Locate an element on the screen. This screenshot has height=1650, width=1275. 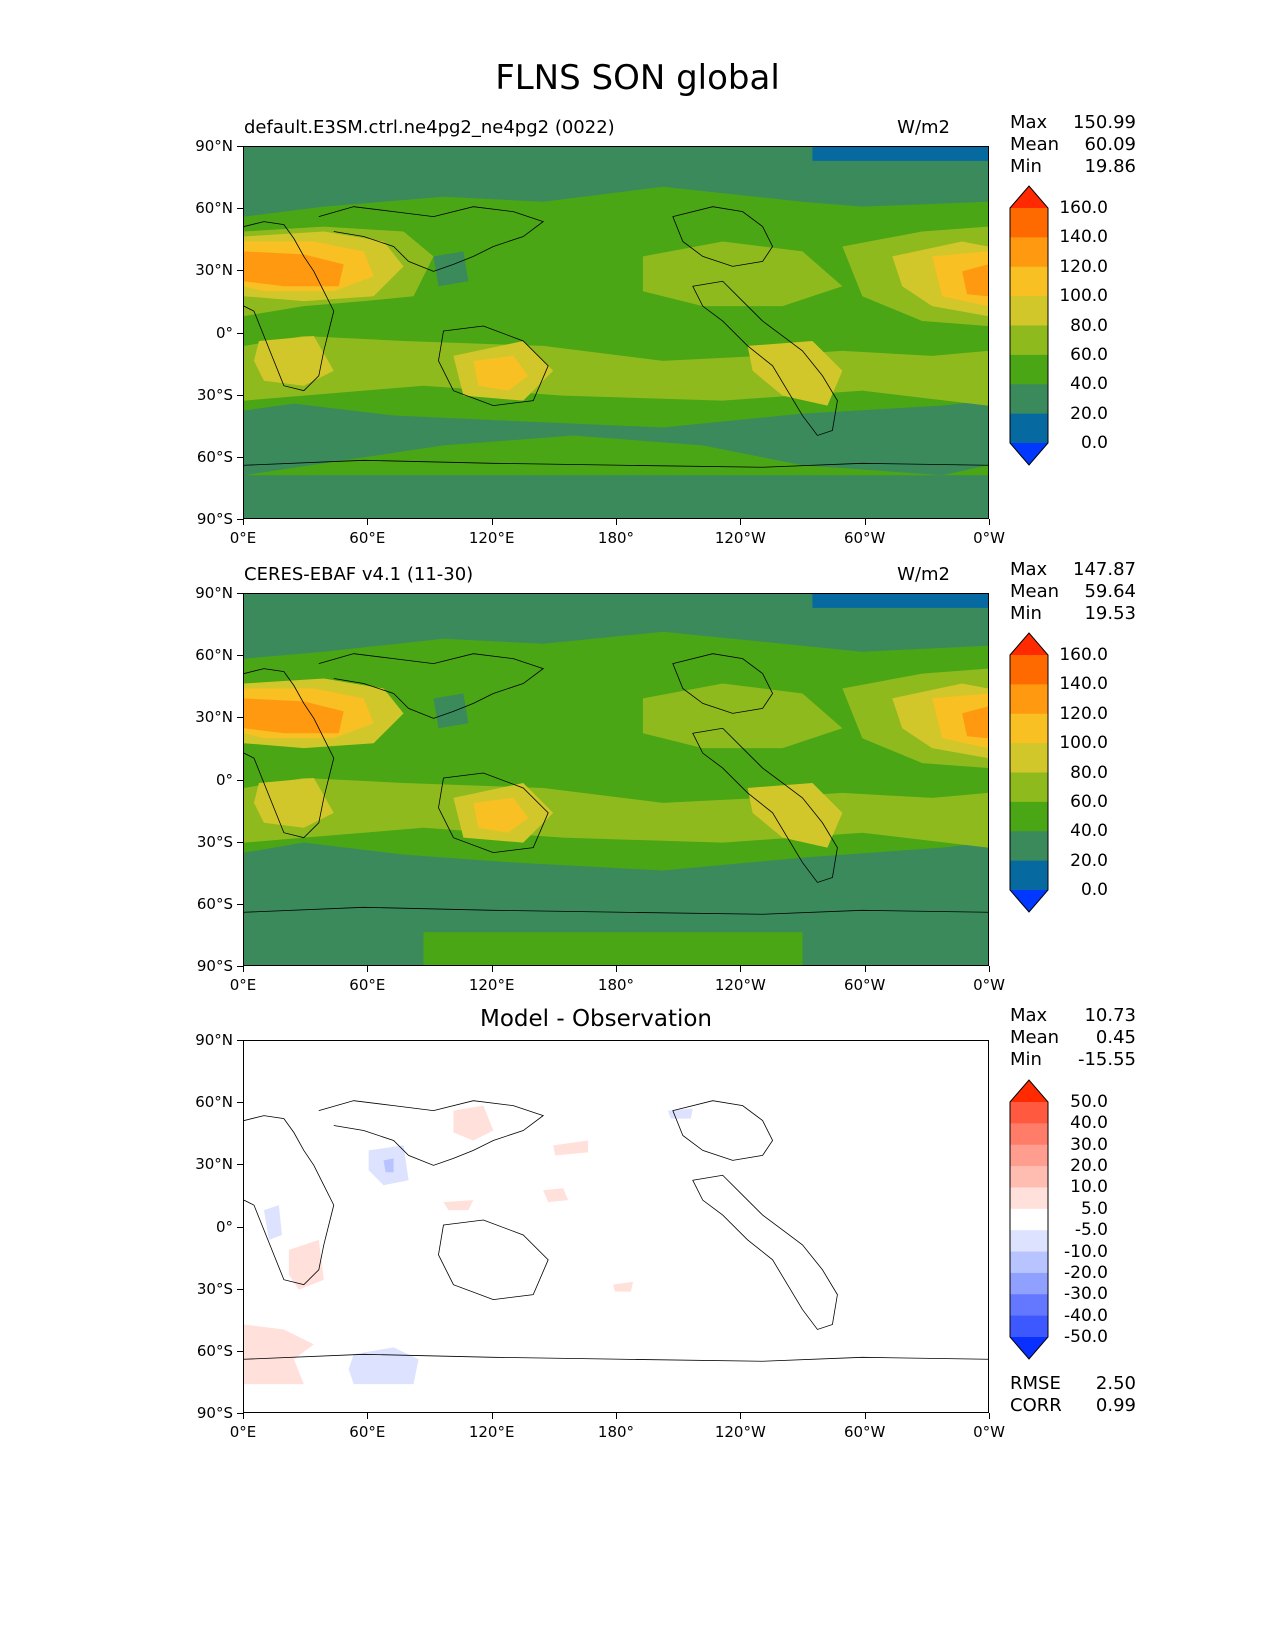
colorbar-tick-label: 100.0 is located at coordinates (1083, 743).